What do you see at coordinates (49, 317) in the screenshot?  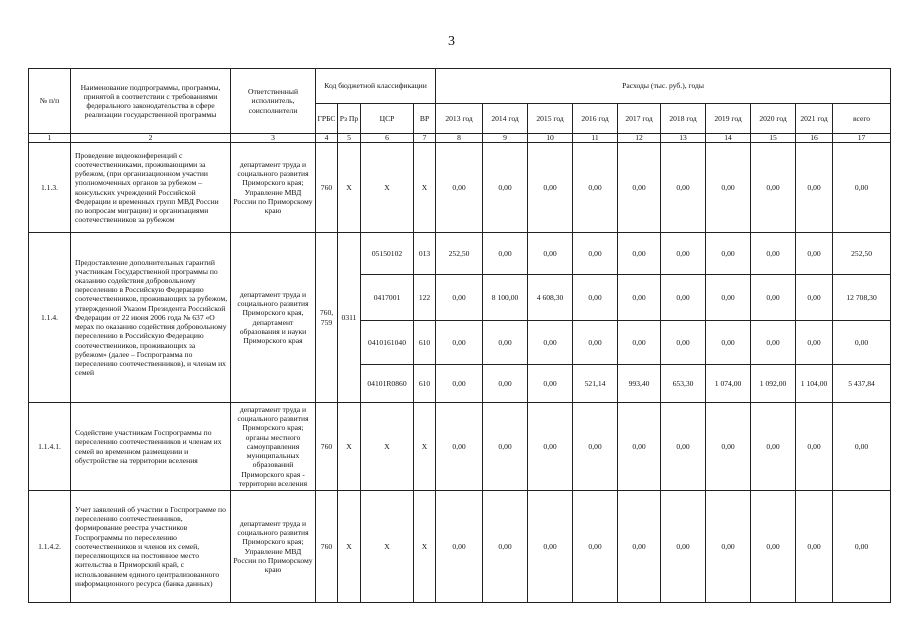 I see `row-number: 1.1.4.` at bounding box center [49, 317].